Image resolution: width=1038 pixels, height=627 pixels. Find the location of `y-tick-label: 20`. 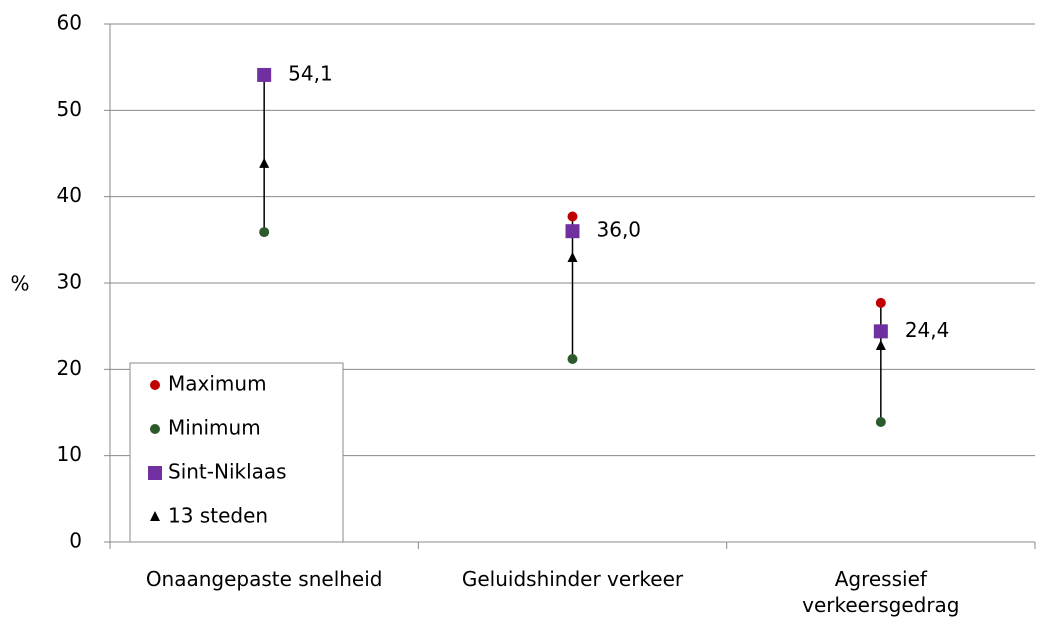

y-tick-label: 20 is located at coordinates (69, 368).